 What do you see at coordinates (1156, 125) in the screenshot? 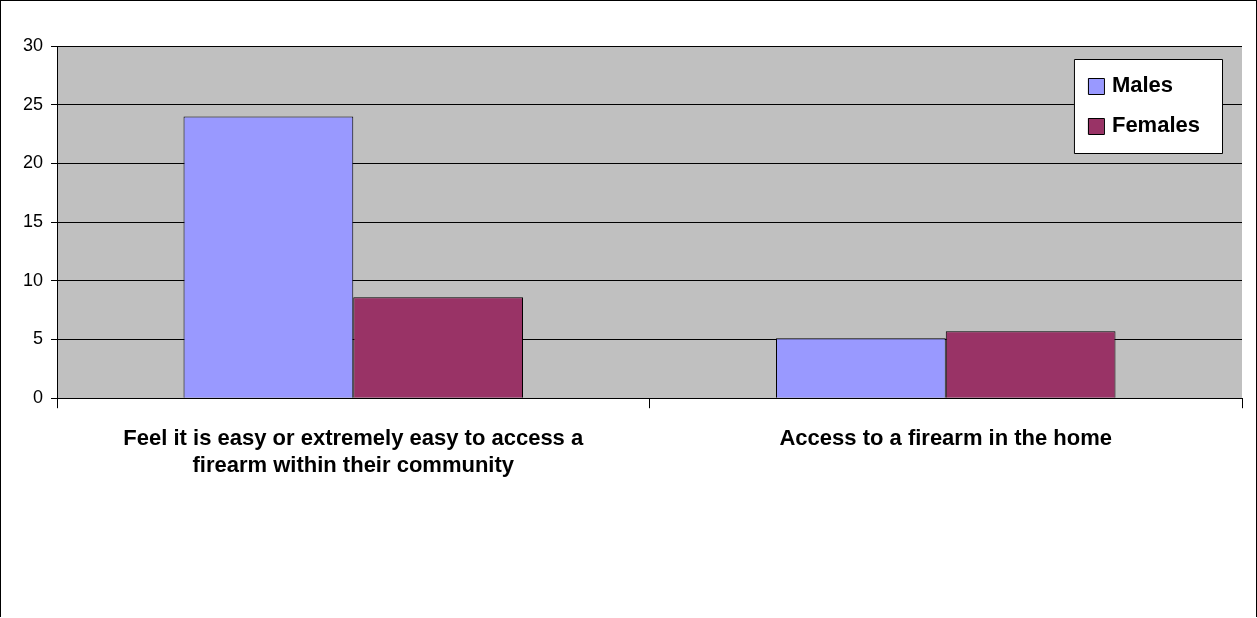
I see `legend-label: Females` at bounding box center [1156, 125].